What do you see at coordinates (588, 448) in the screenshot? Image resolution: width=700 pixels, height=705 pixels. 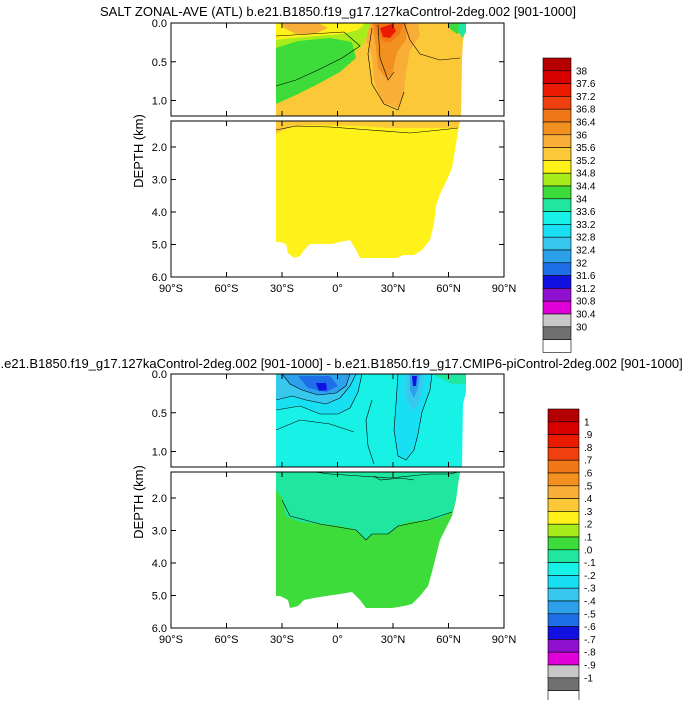 I see `colorbar-label: .8` at bounding box center [588, 448].